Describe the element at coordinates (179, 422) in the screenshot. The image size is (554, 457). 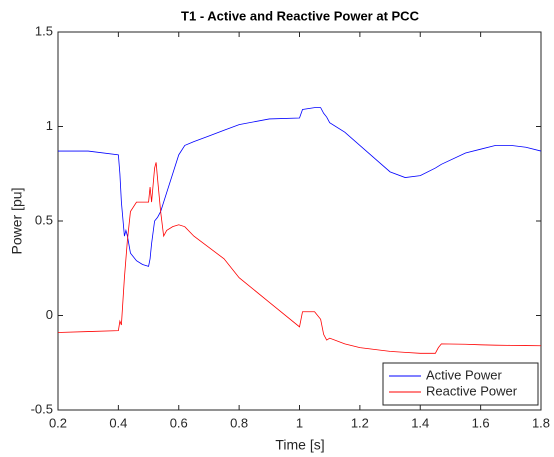
I see `x-tick-label: 0.6` at that location.